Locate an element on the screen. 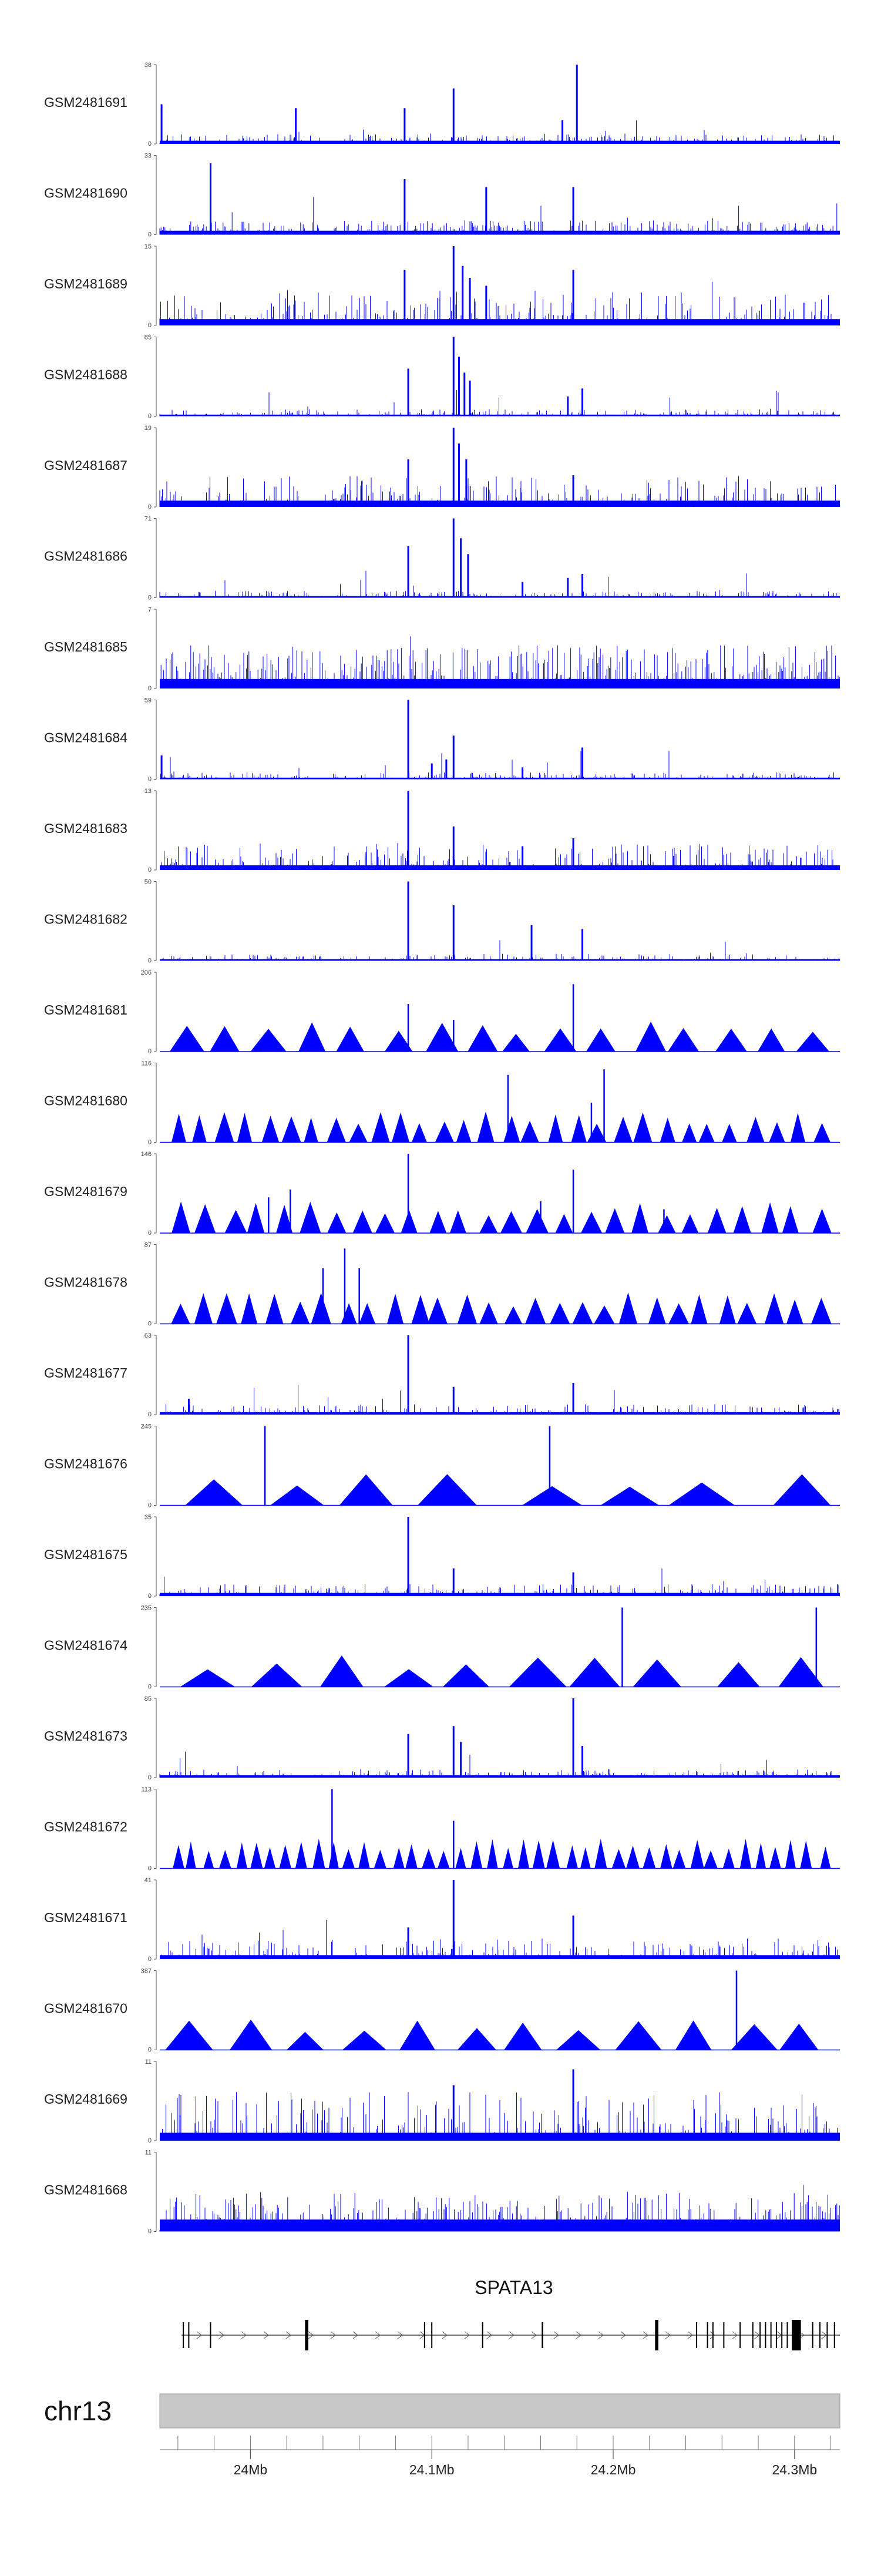  y-max-label: 59 is located at coordinates (148, 701).